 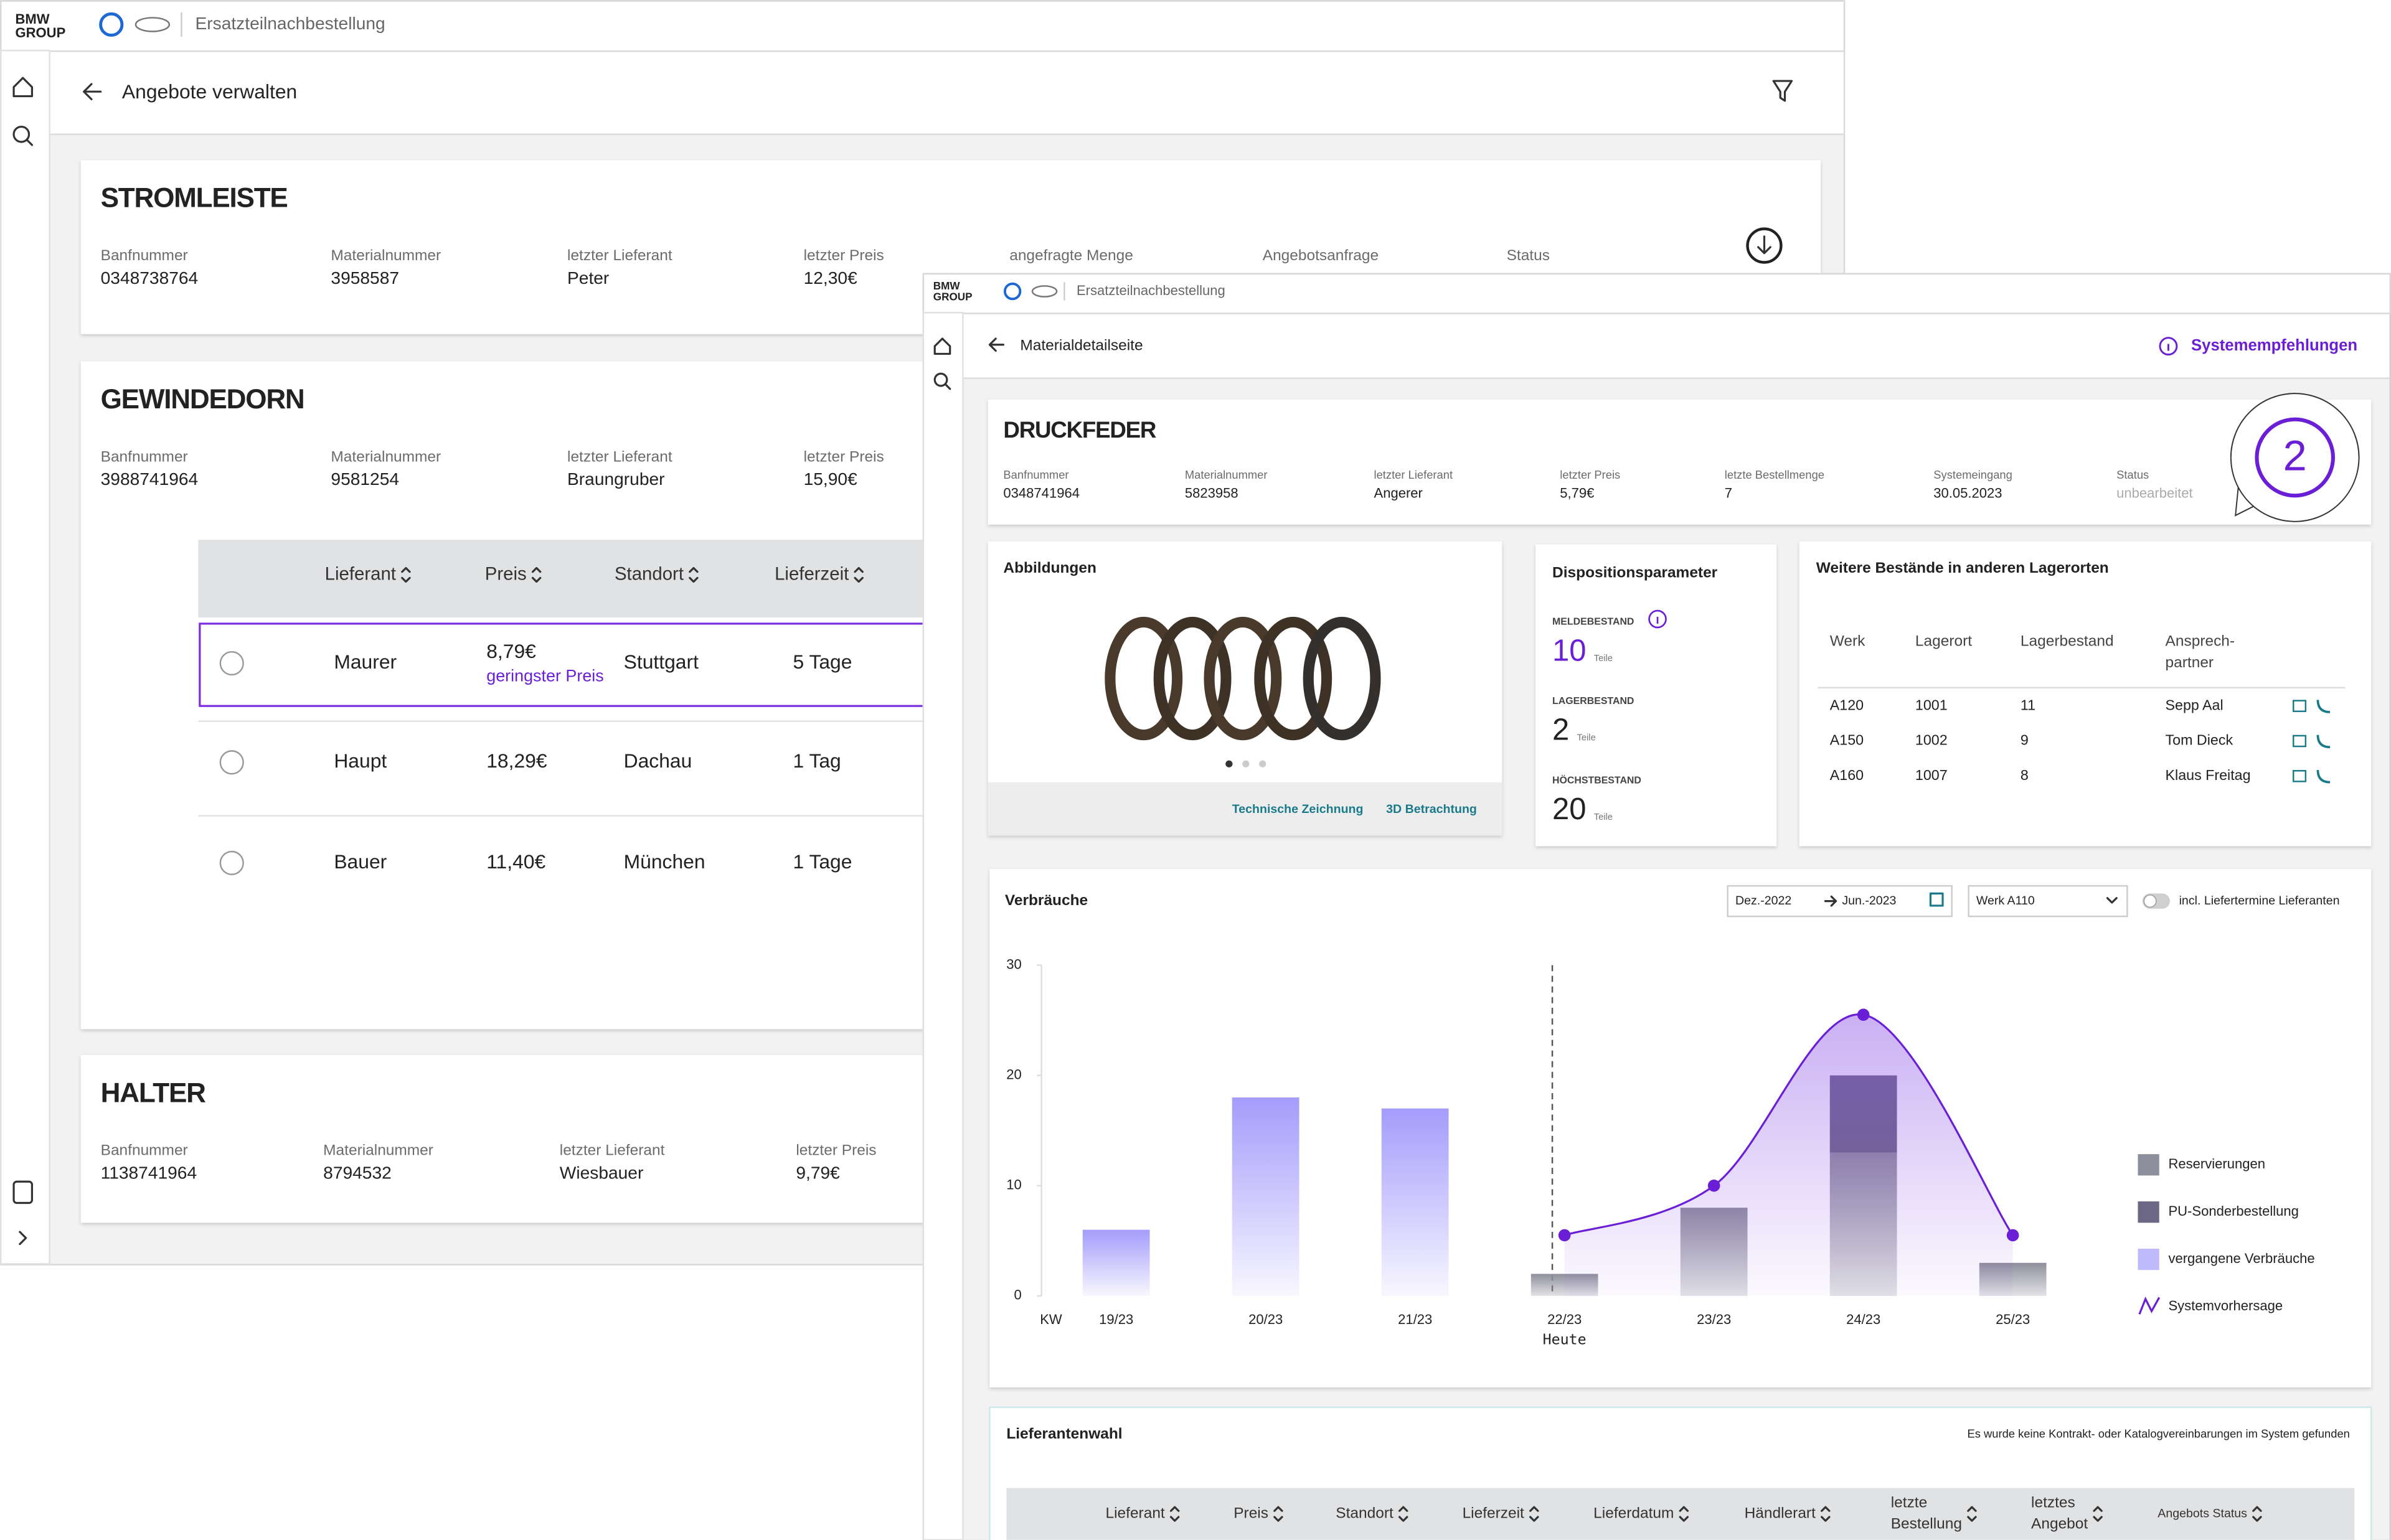 What do you see at coordinates (1869, 901) in the screenshot?
I see `date-to: Jun.-2023` at bounding box center [1869, 901].